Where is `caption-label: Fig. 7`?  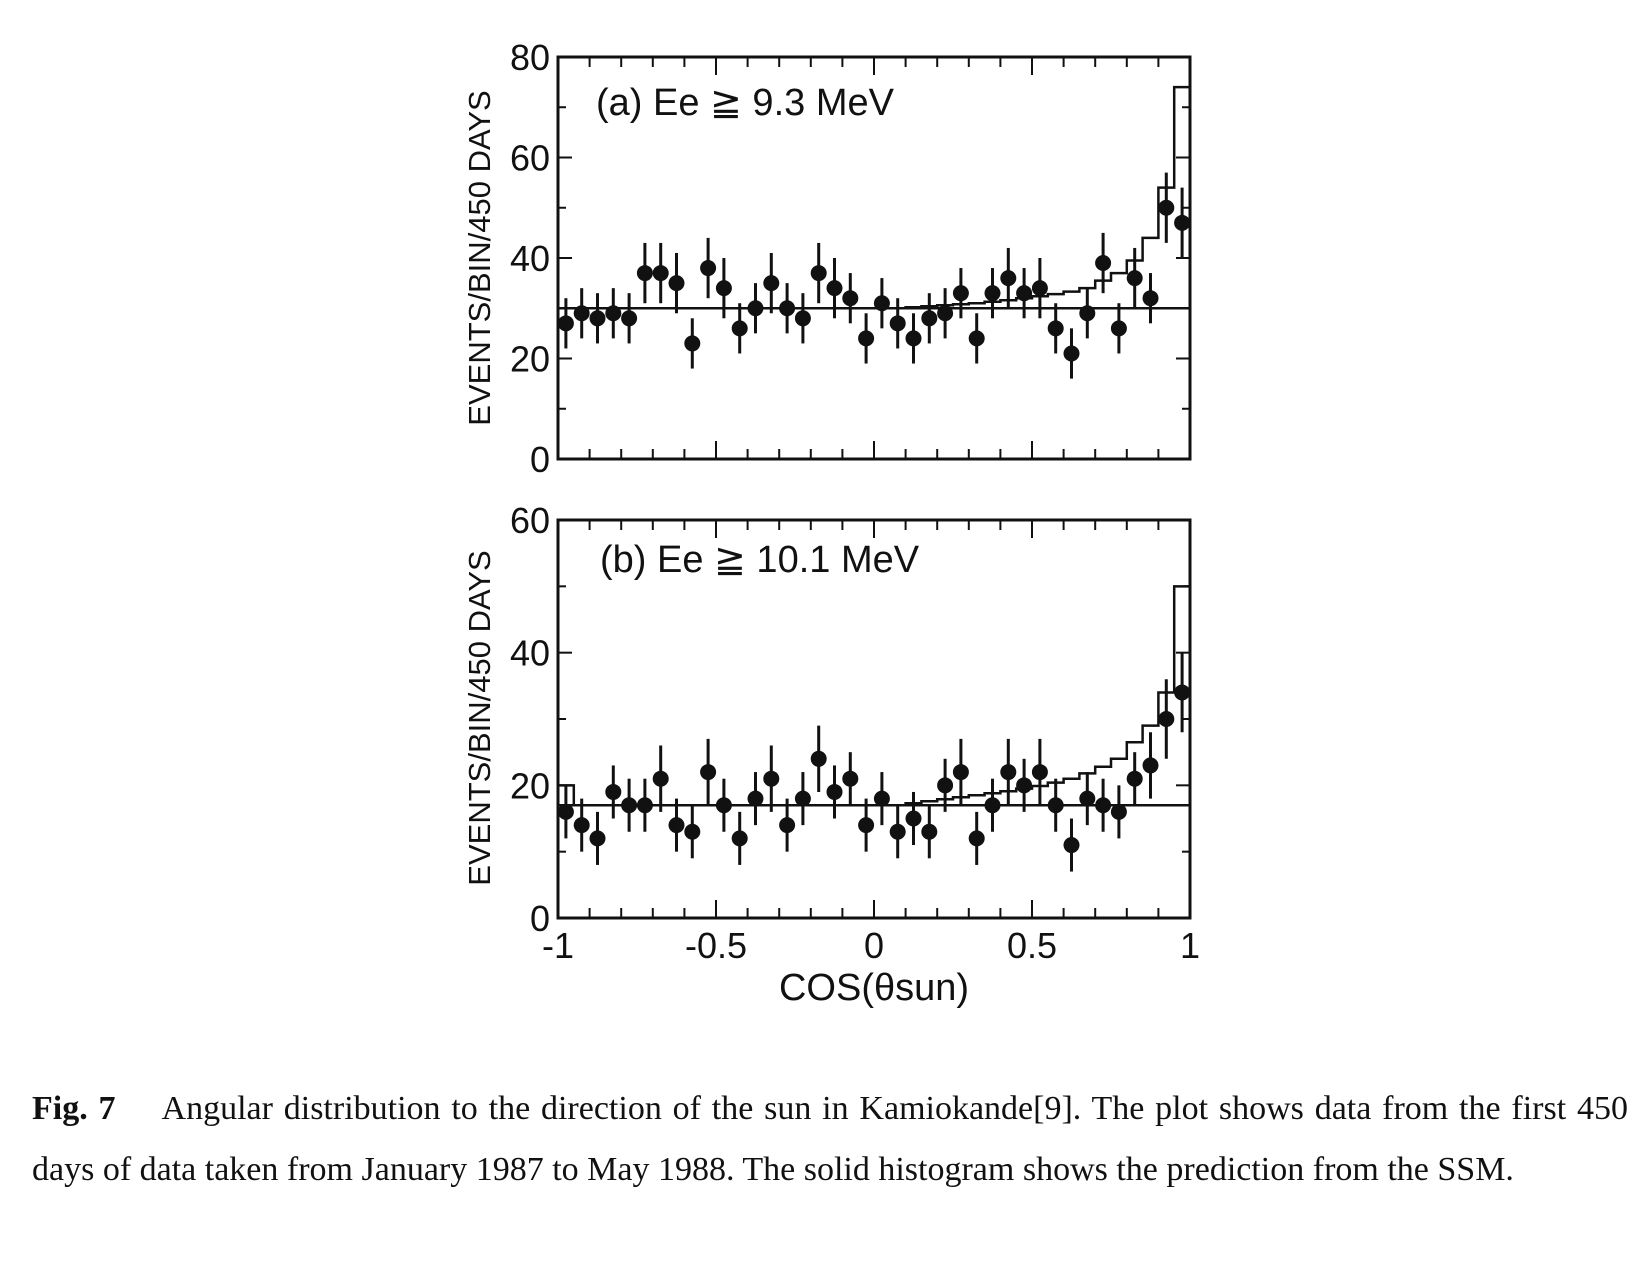
caption-label: Fig. 7 is located at coordinates (74, 1108).